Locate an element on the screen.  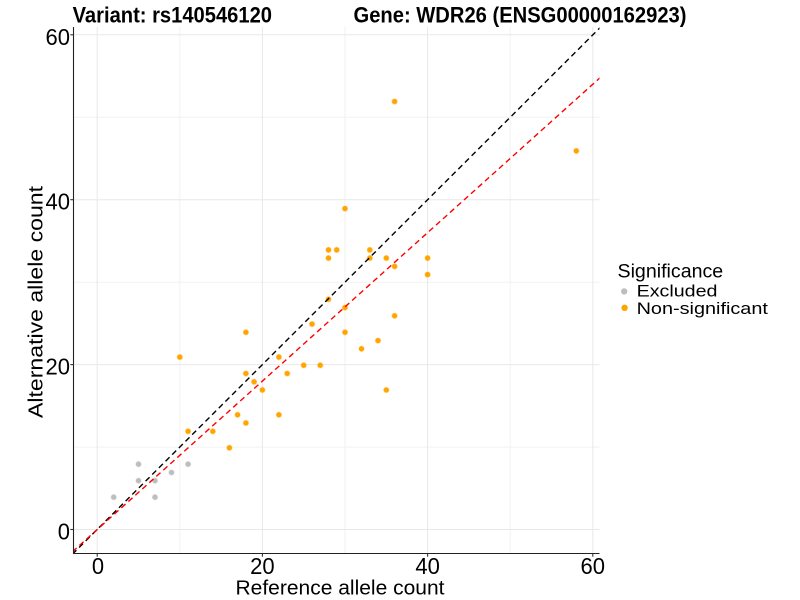
svg-text: Gene: WDR26 (ENSG00000162923) is located at coordinates (520, 15).